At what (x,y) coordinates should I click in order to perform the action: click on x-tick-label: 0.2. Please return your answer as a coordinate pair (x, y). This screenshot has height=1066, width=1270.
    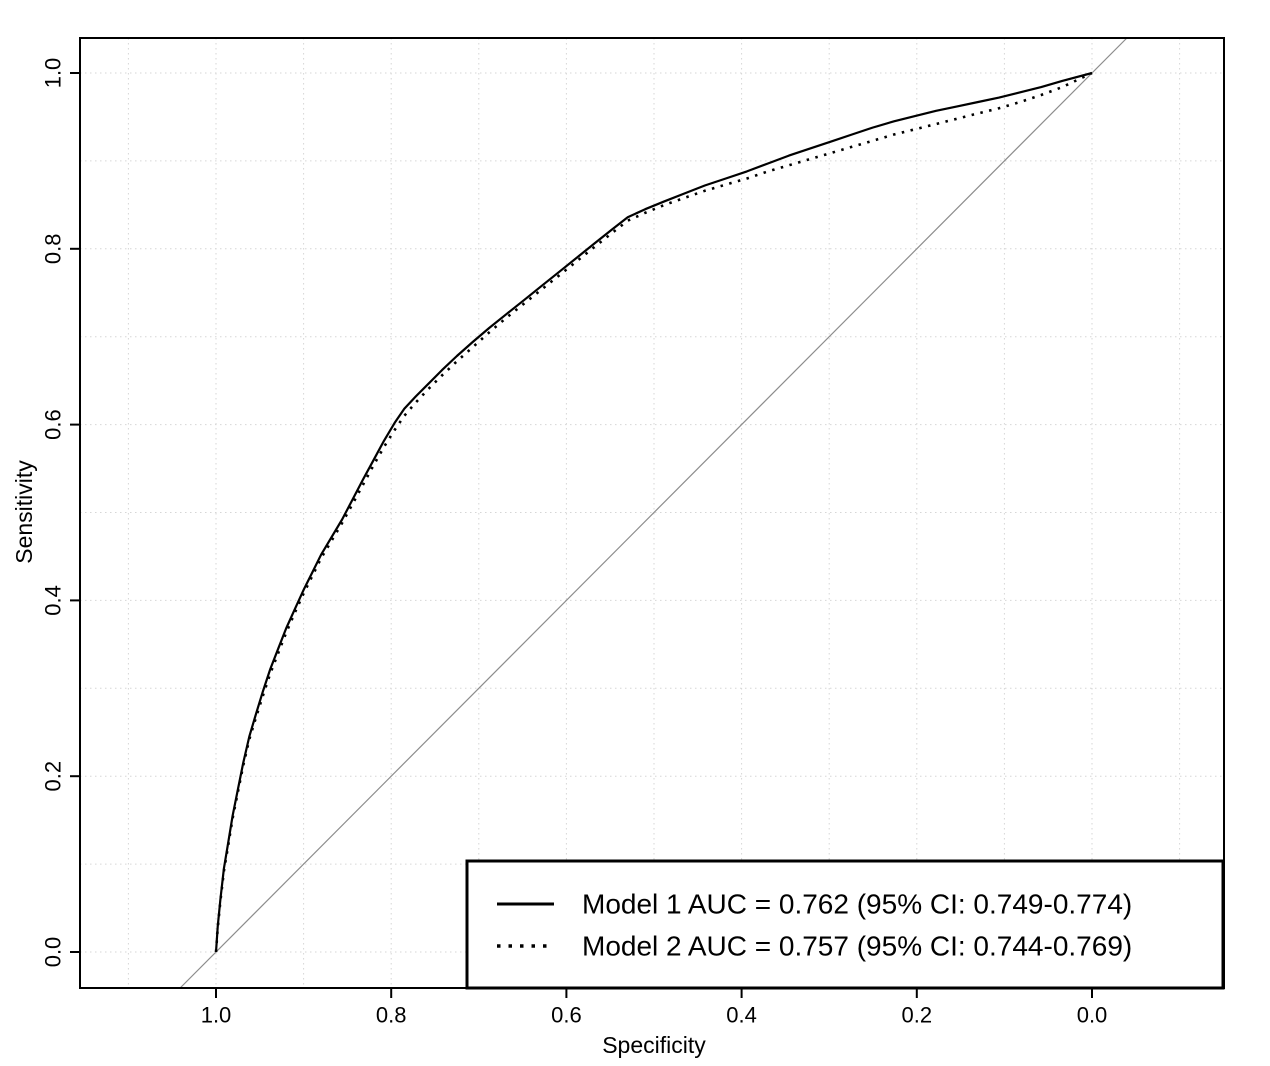
    Looking at the image, I should click on (917, 1015).